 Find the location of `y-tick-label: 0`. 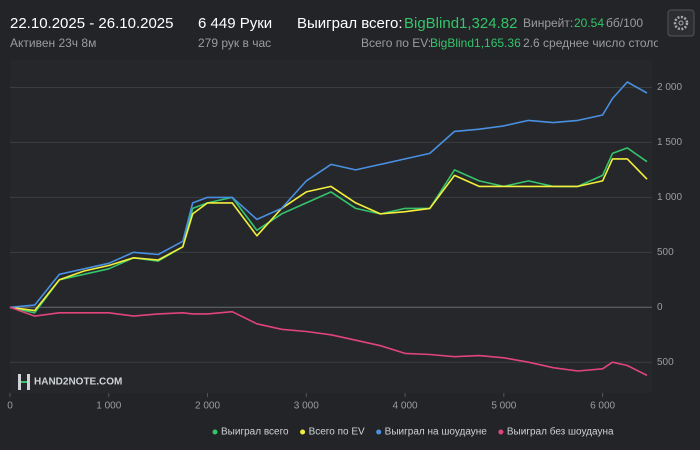

y-tick-label: 0 is located at coordinates (660, 307).